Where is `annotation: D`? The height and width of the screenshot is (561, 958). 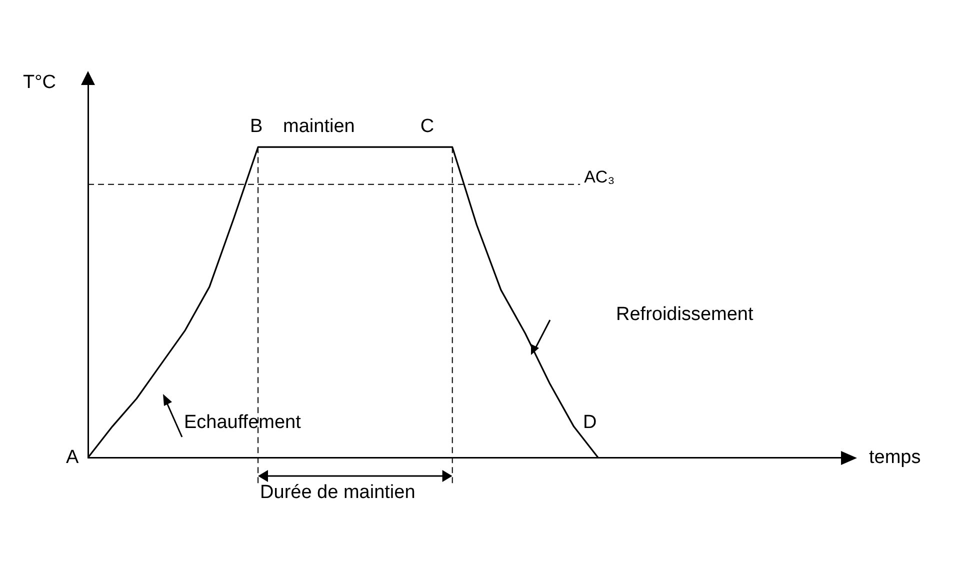 annotation: D is located at coordinates (590, 422).